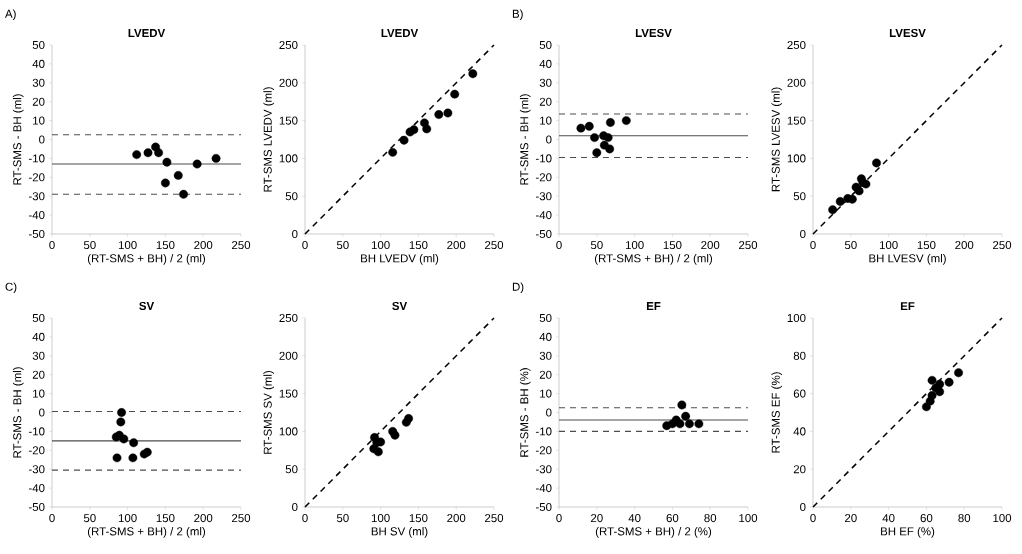 The width and height of the screenshot is (1022, 554). What do you see at coordinates (653, 532) in the screenshot?
I see `x-axis-title: (RT-SMS + BH) / 2 (%)` at bounding box center [653, 532].